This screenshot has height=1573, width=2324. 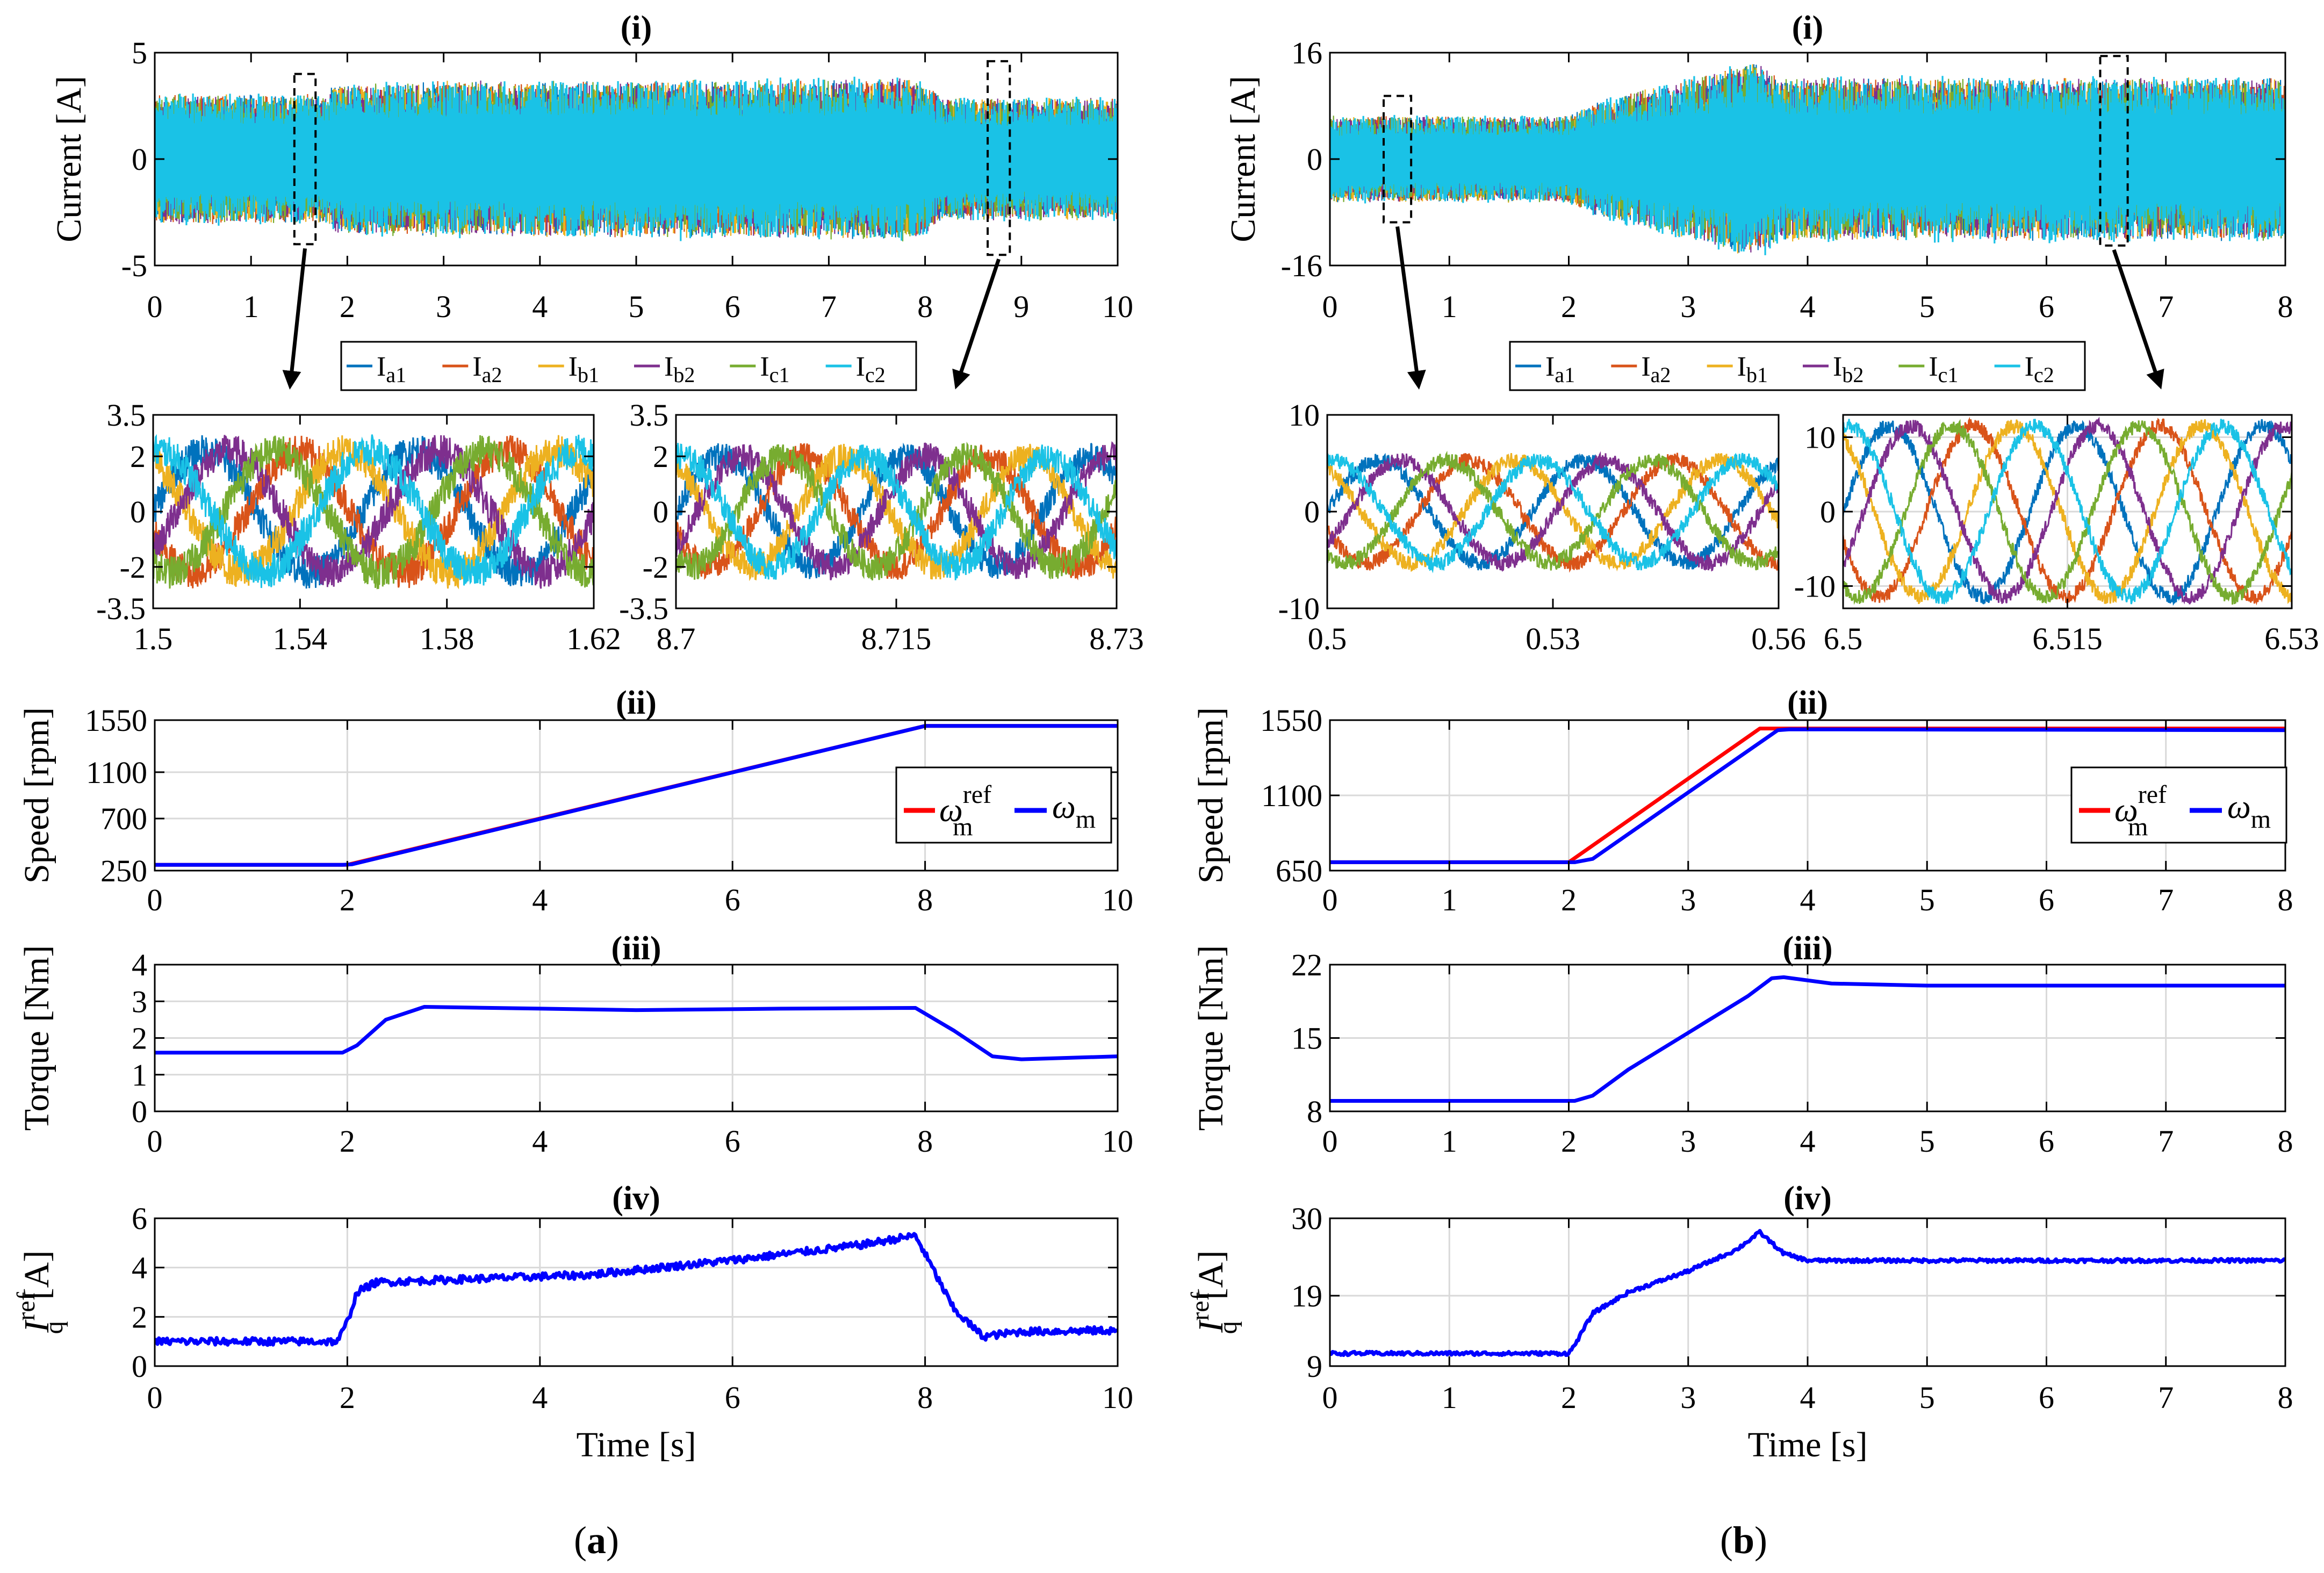 I want to click on caption-b: (b), so click(x=1743, y=1540).